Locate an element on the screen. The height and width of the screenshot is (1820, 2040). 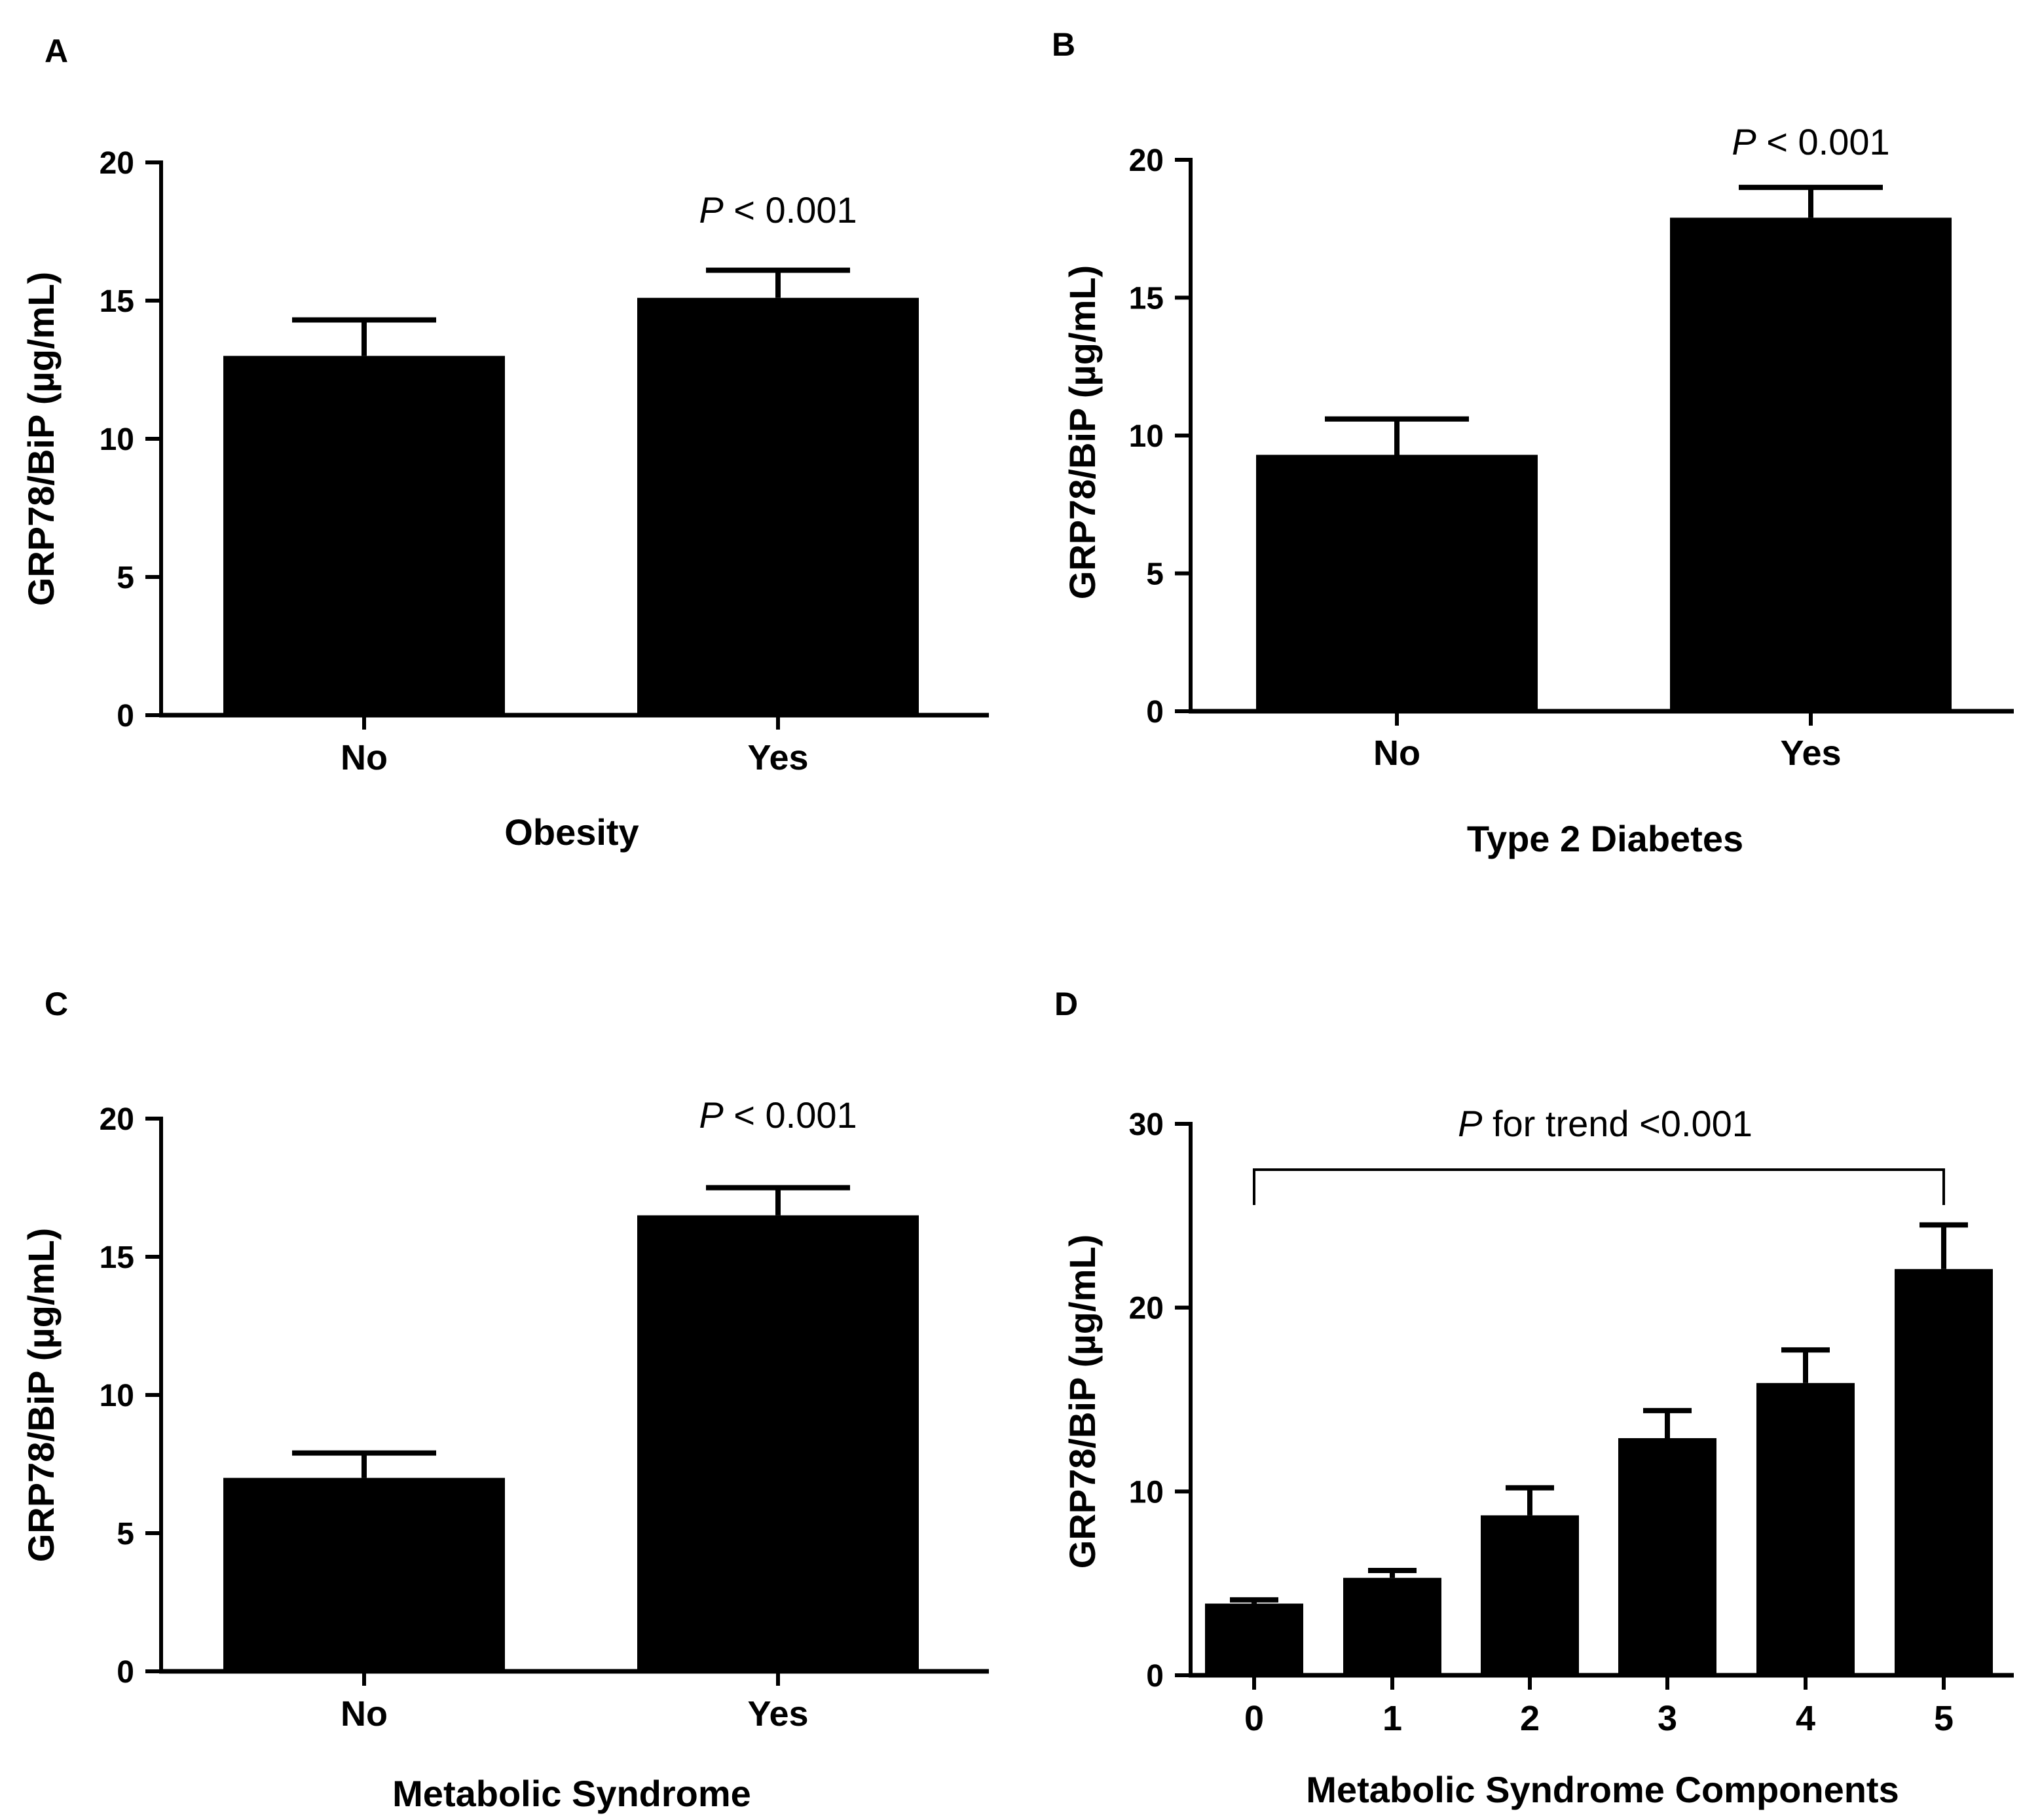
panel-letter: B is located at coordinates (1063, 44).